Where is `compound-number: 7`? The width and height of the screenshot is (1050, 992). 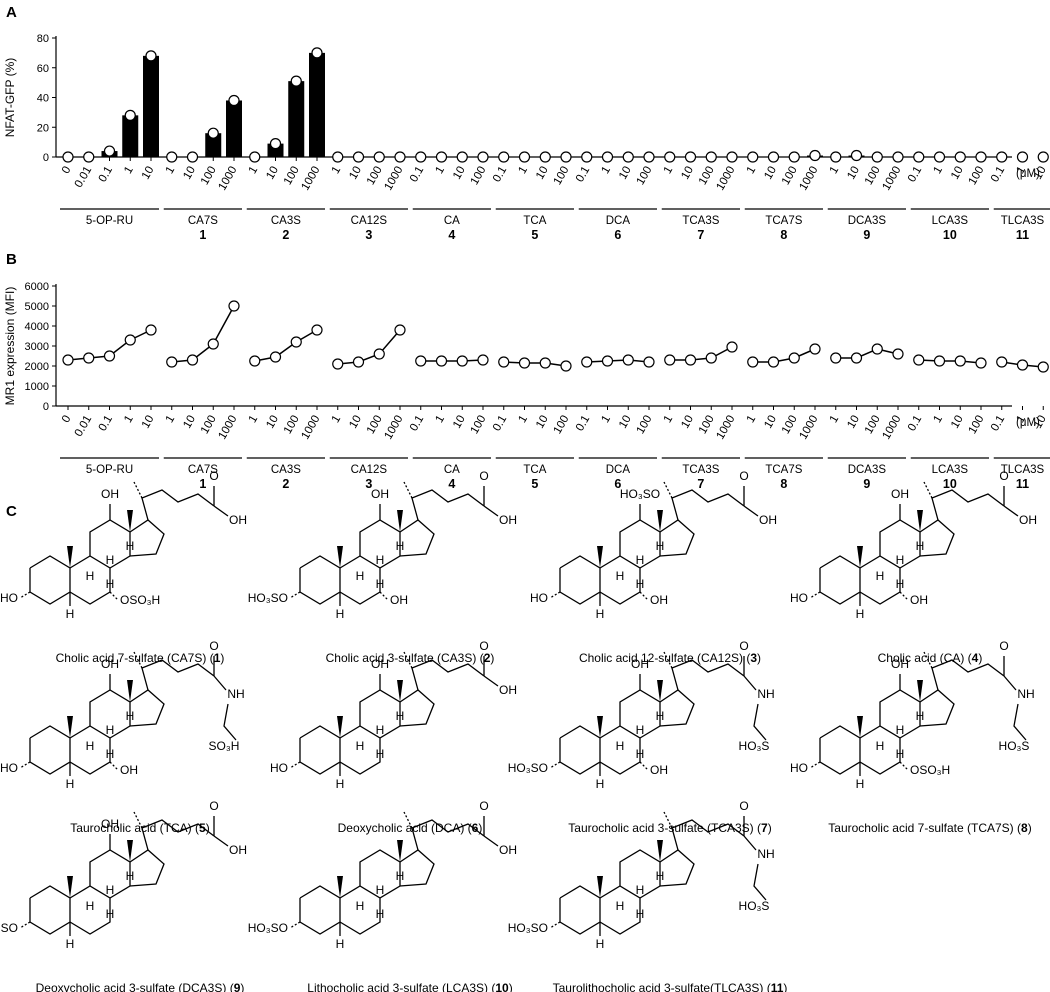 compound-number: 7 is located at coordinates (764, 828).